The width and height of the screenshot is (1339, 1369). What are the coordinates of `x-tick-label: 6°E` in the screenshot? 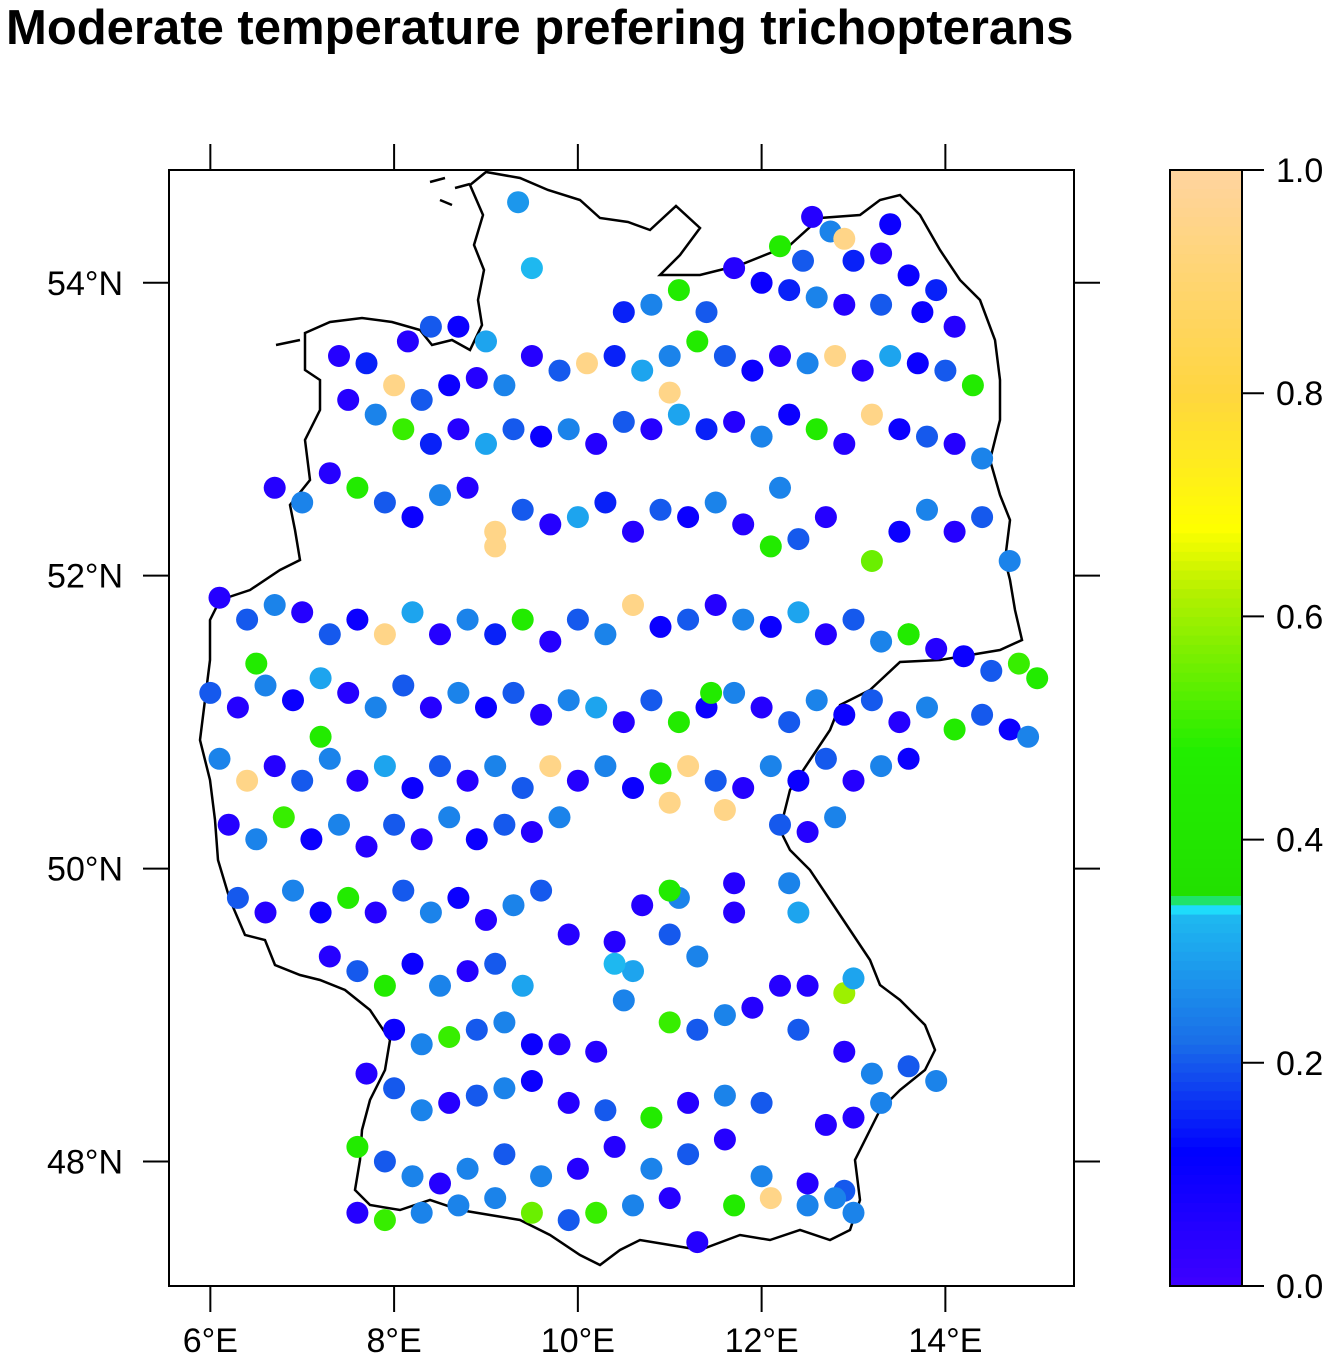 It's located at (210, 1341).